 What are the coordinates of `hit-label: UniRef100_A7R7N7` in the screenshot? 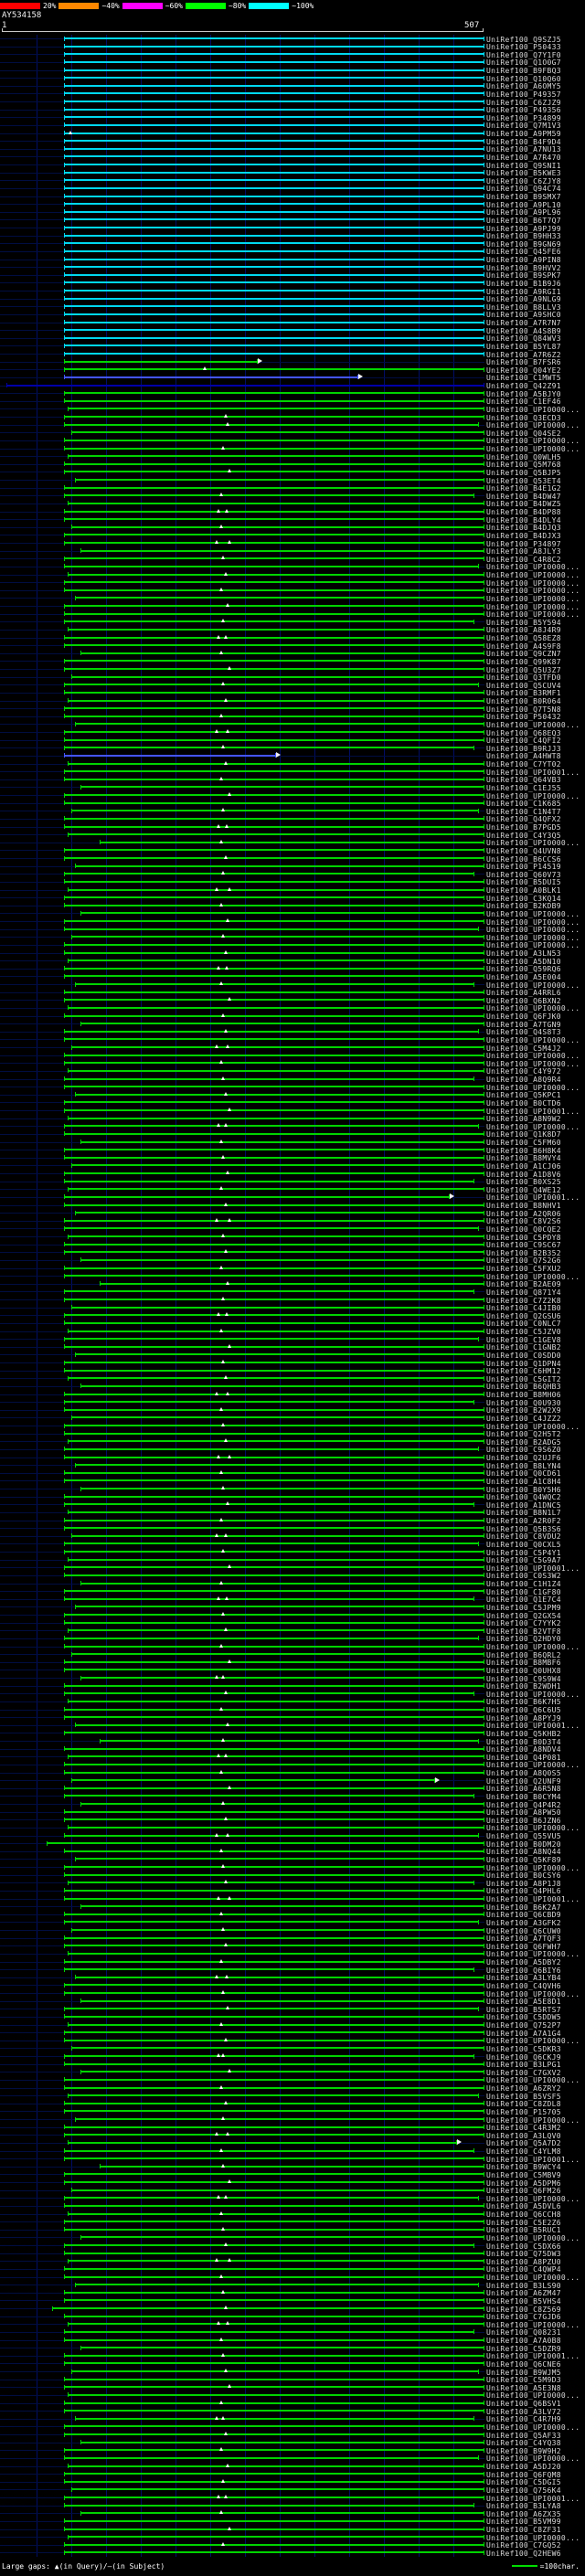 It's located at (523, 323).